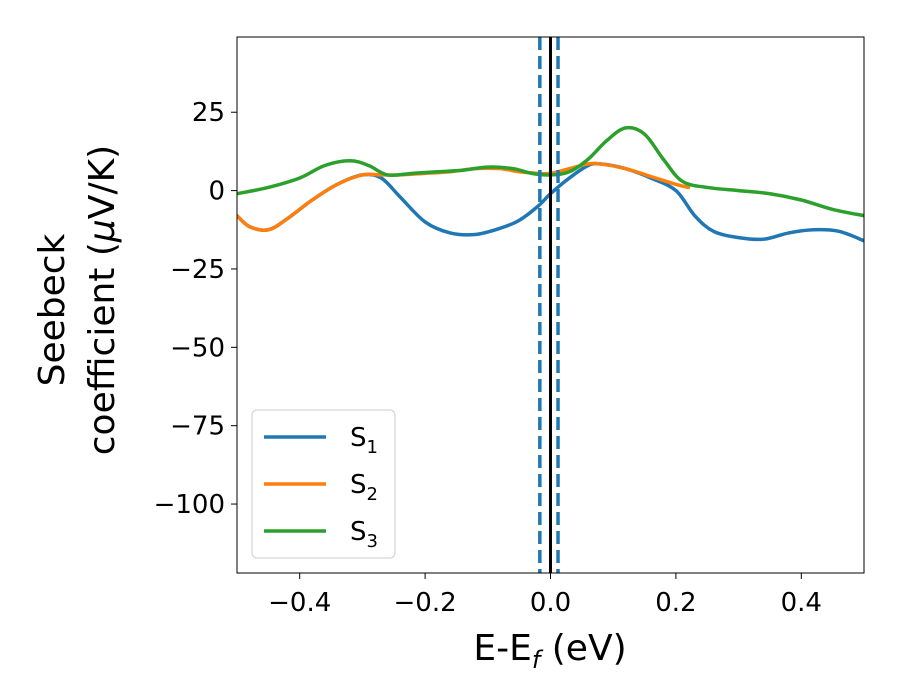 This screenshot has width=900, height=700. I want to click on y-tick-label: −75, so click(197, 427).